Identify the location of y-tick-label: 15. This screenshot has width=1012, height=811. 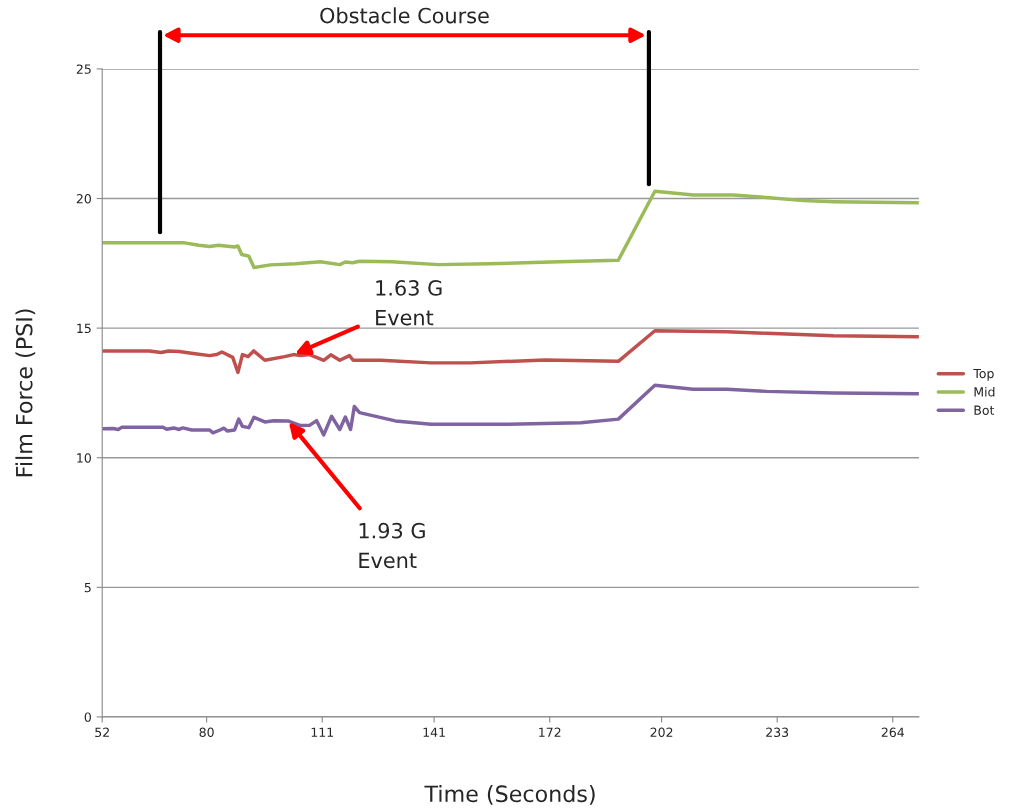
(84, 328).